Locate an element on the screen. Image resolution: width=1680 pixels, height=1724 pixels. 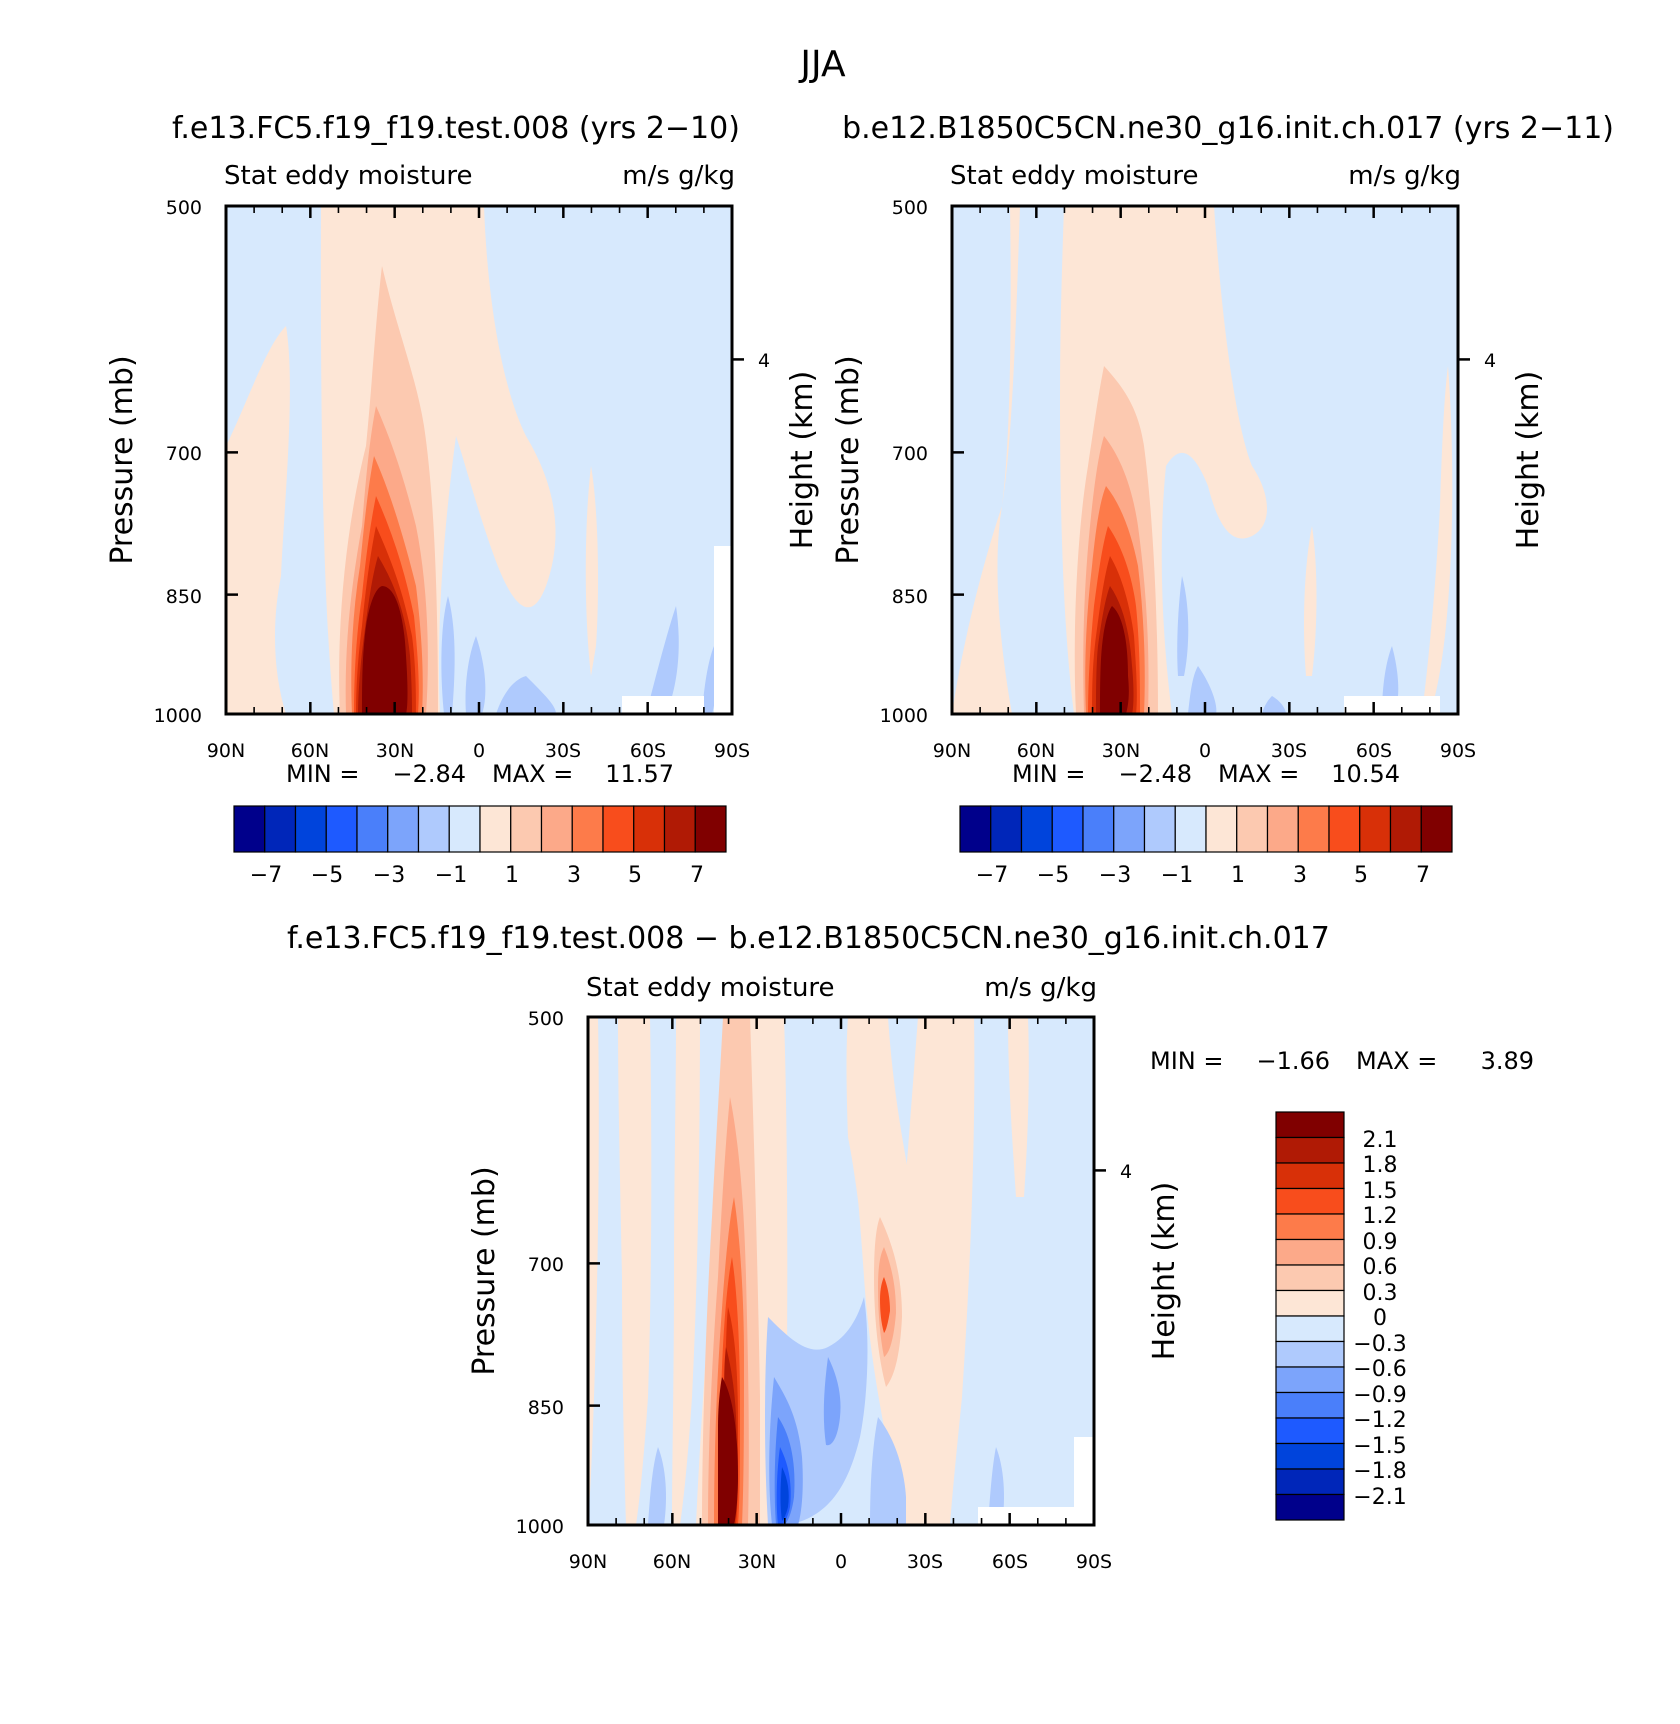
colorbar-label: 0 is located at coordinates (1380, 1318).